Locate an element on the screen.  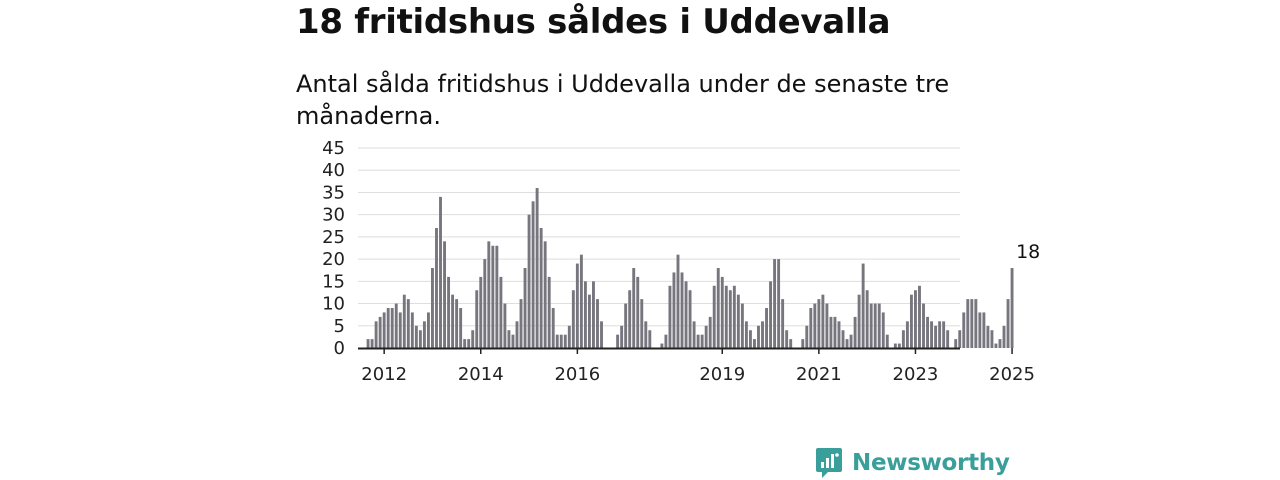
x-tick-label: 2016 is located at coordinates (577, 374).